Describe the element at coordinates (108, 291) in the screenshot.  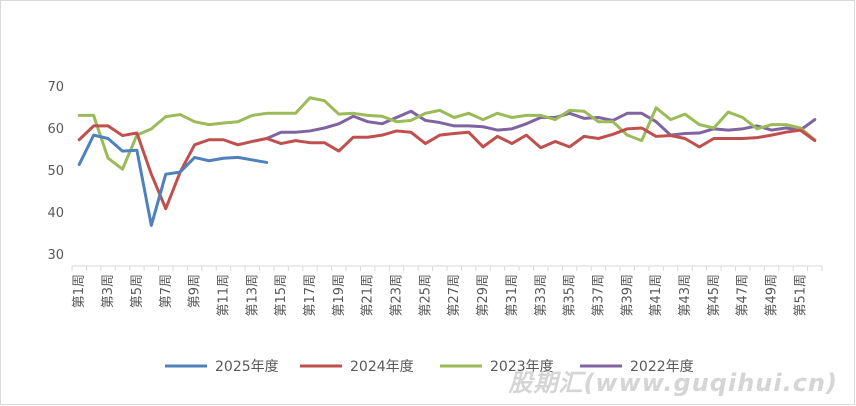
I see `x-tick-label: 第3周` at that location.